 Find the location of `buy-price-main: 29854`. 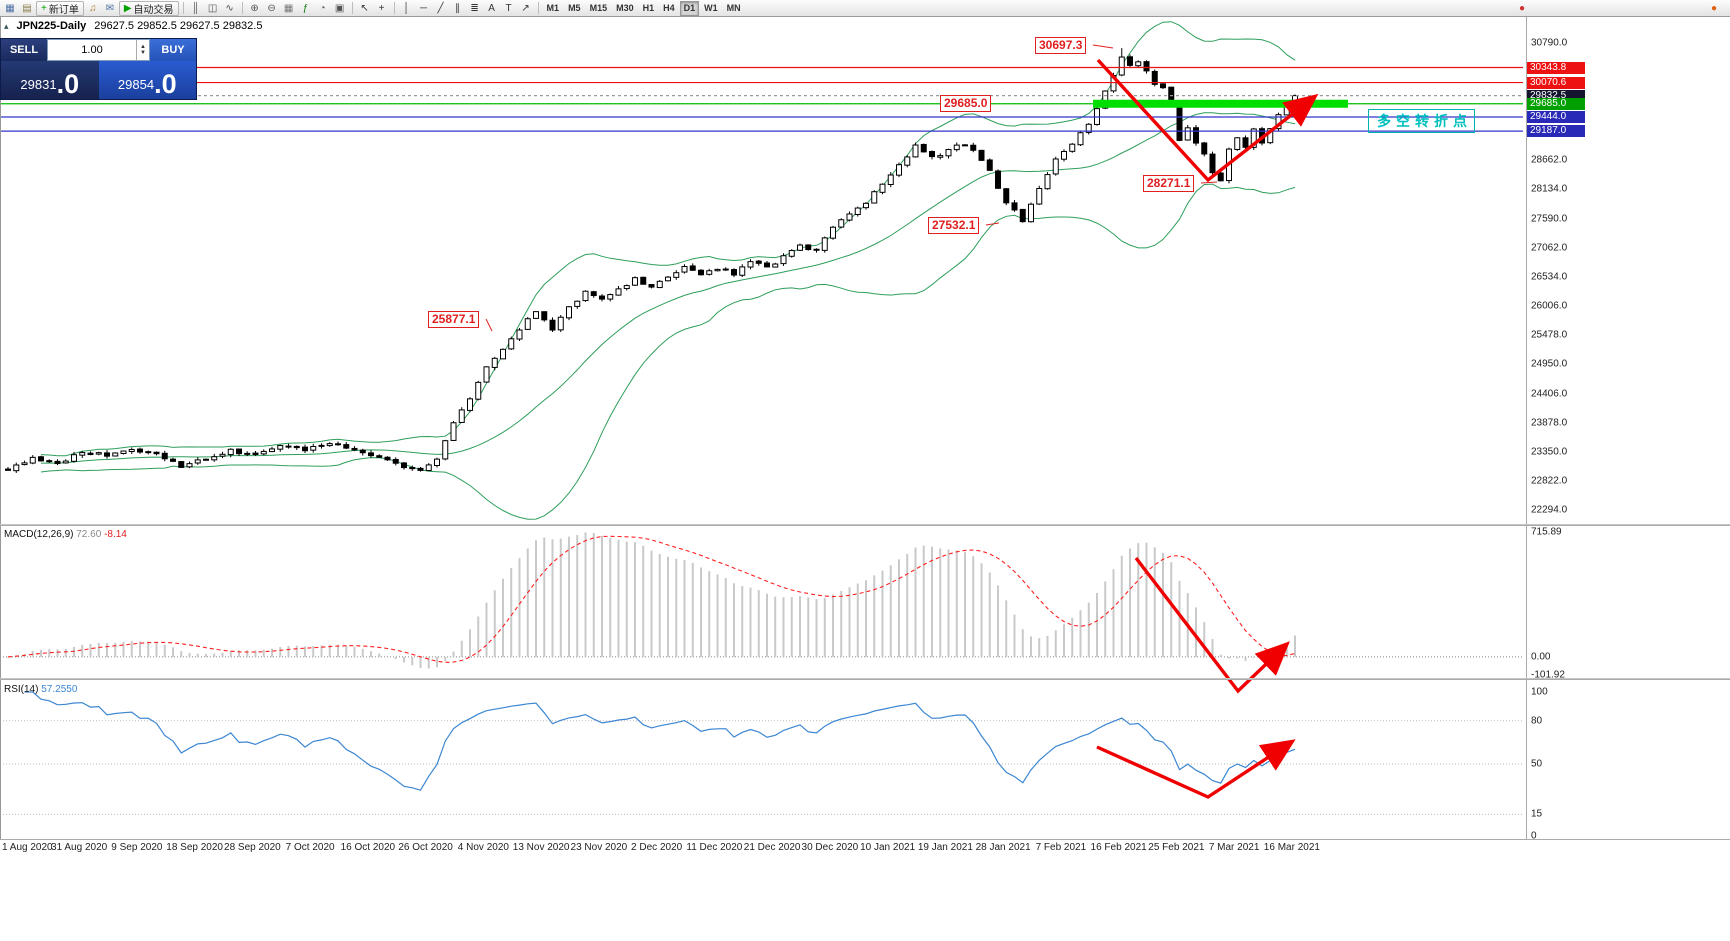

buy-price-main: 29854 is located at coordinates (136, 84).